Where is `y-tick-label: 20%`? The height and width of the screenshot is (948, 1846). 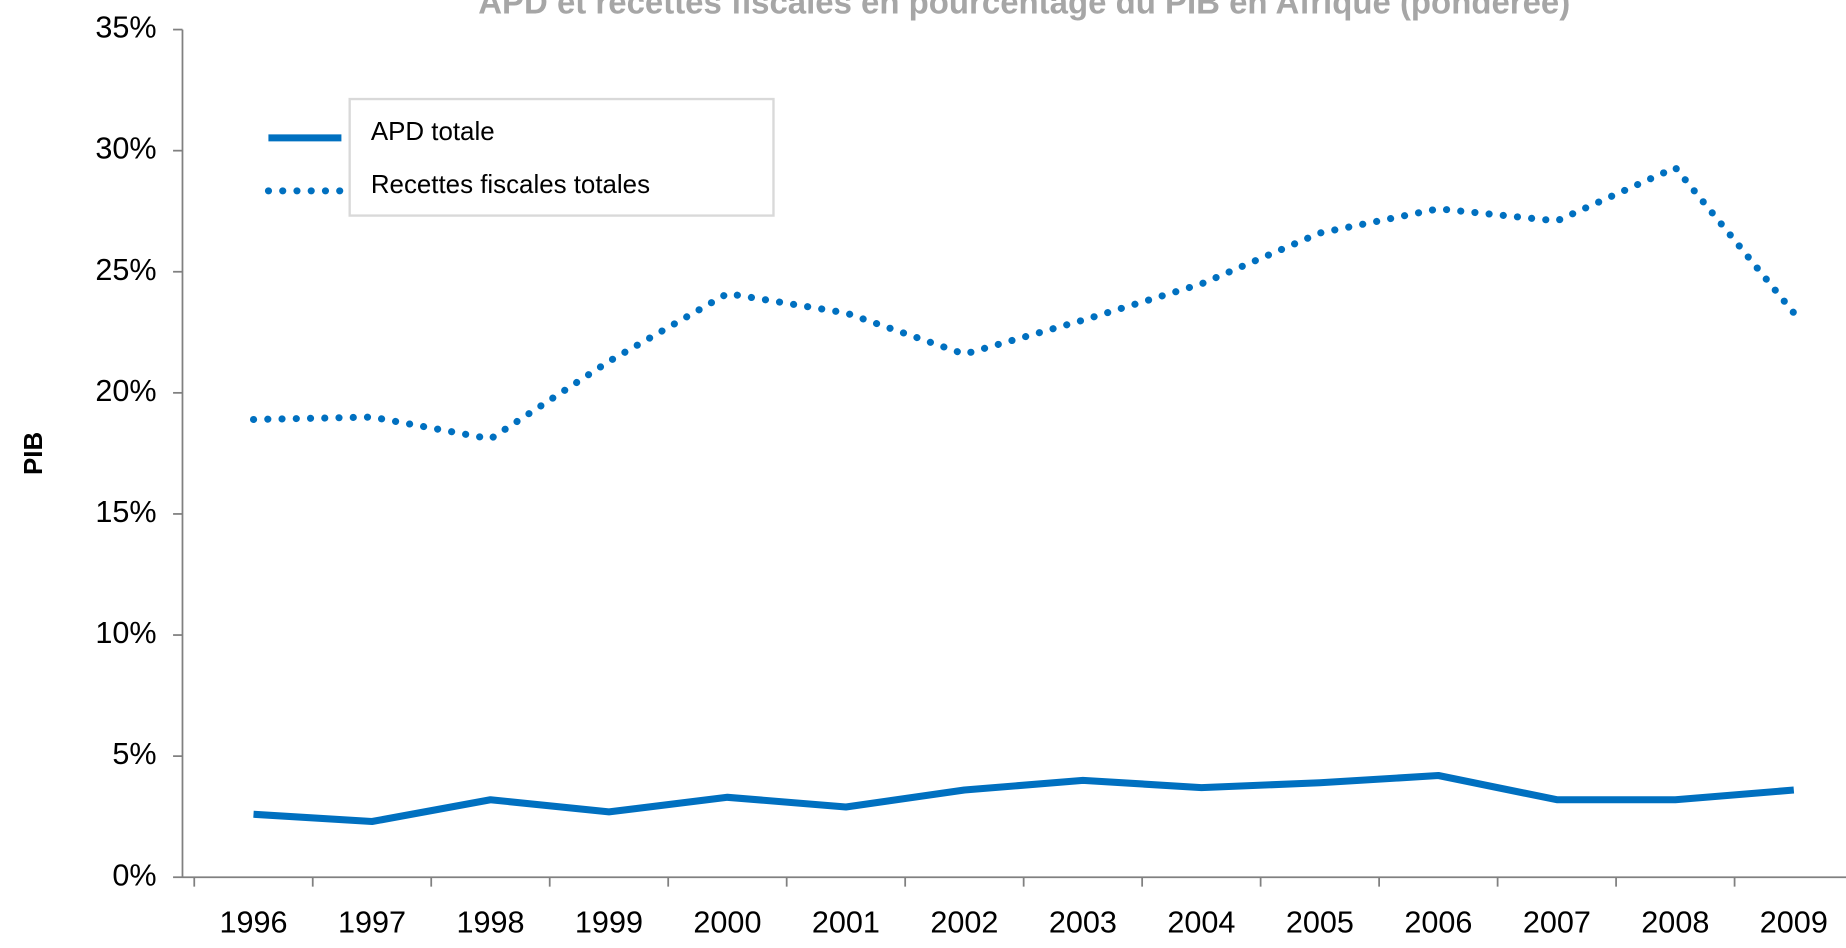
y-tick-label: 20% is located at coordinates (125, 391).